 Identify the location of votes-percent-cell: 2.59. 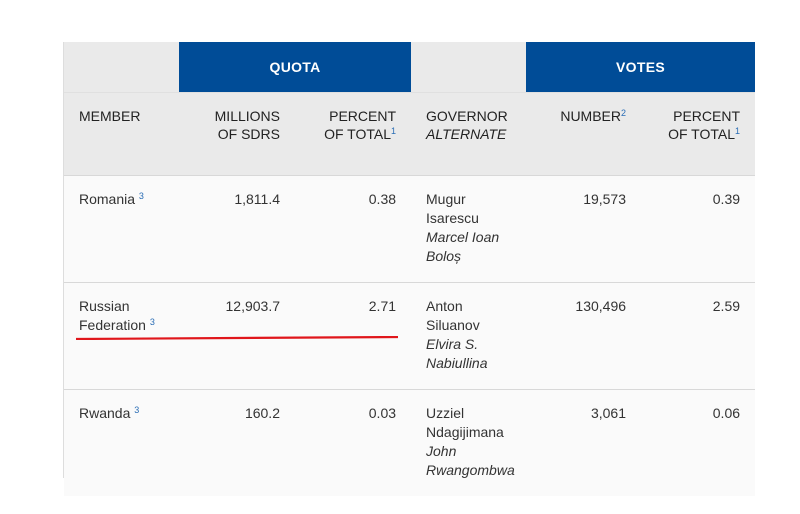
(698, 336).